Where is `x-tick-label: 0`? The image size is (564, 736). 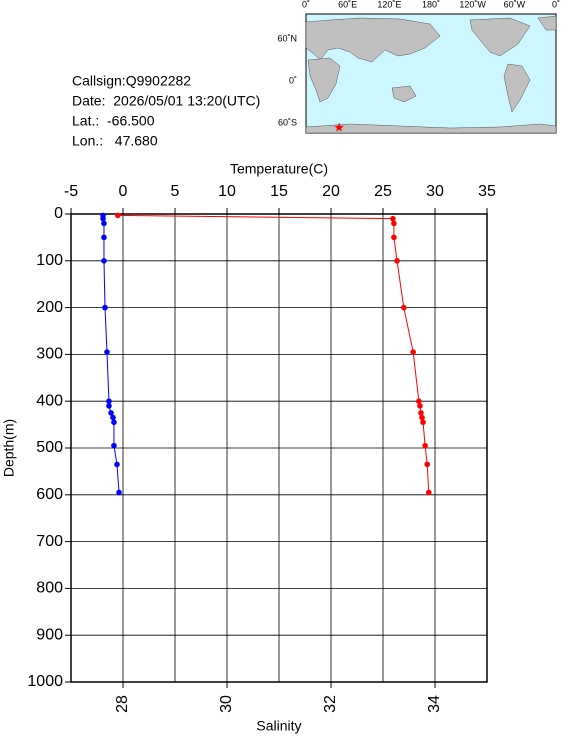
x-tick-label: 0 is located at coordinates (123, 191).